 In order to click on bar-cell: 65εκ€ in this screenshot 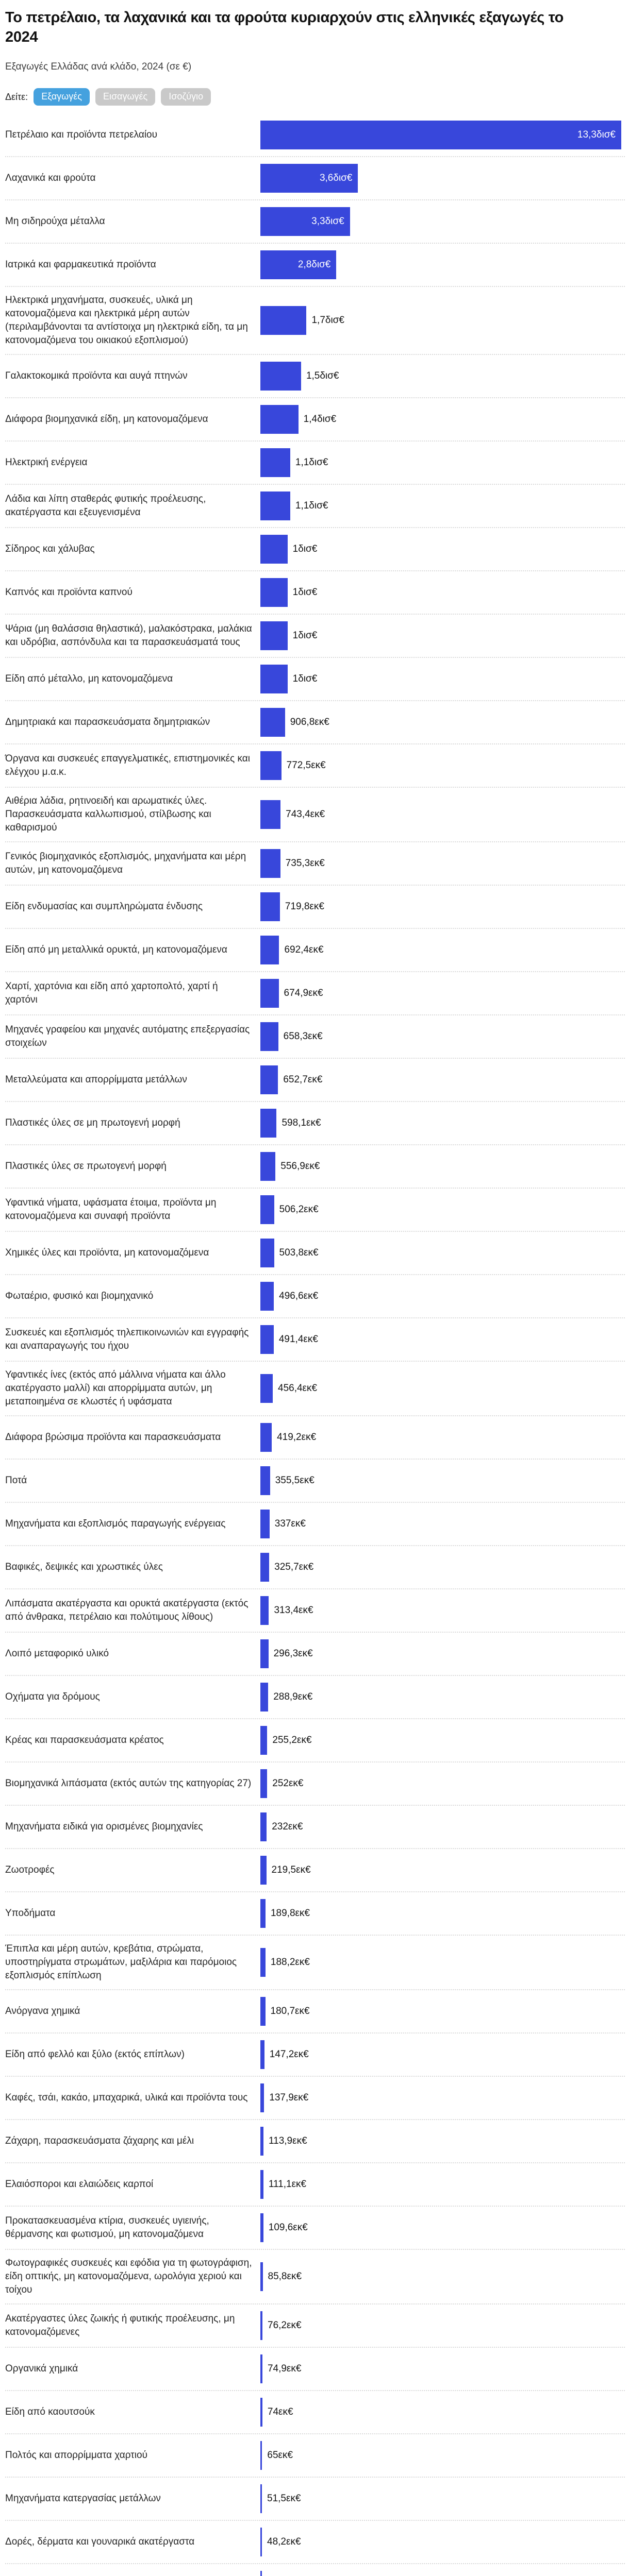, I will do `click(443, 2455)`.